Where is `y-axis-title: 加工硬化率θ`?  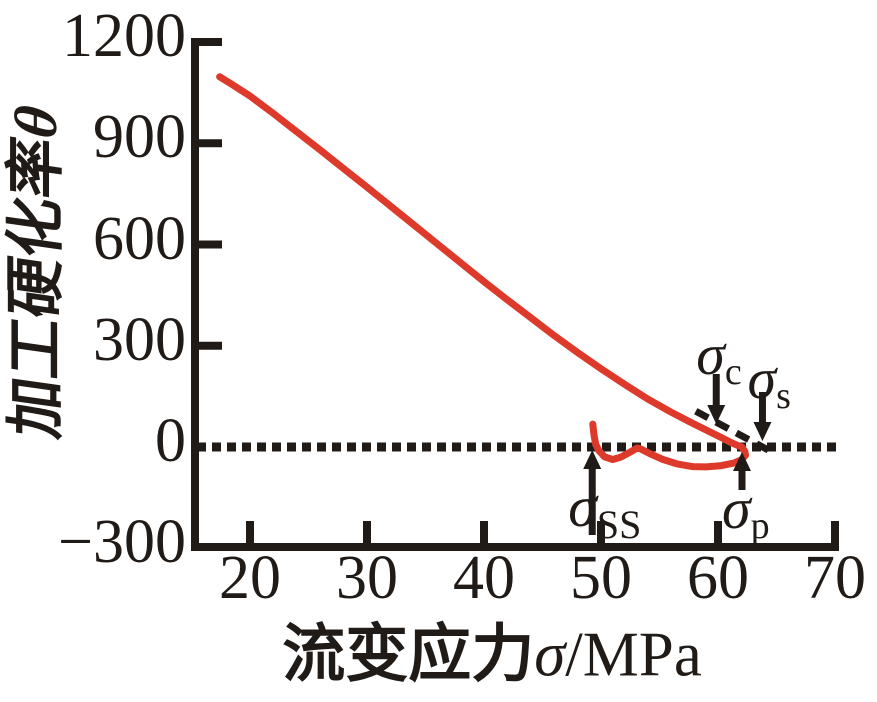 y-axis-title: 加工硬化率θ is located at coordinates (36, 272).